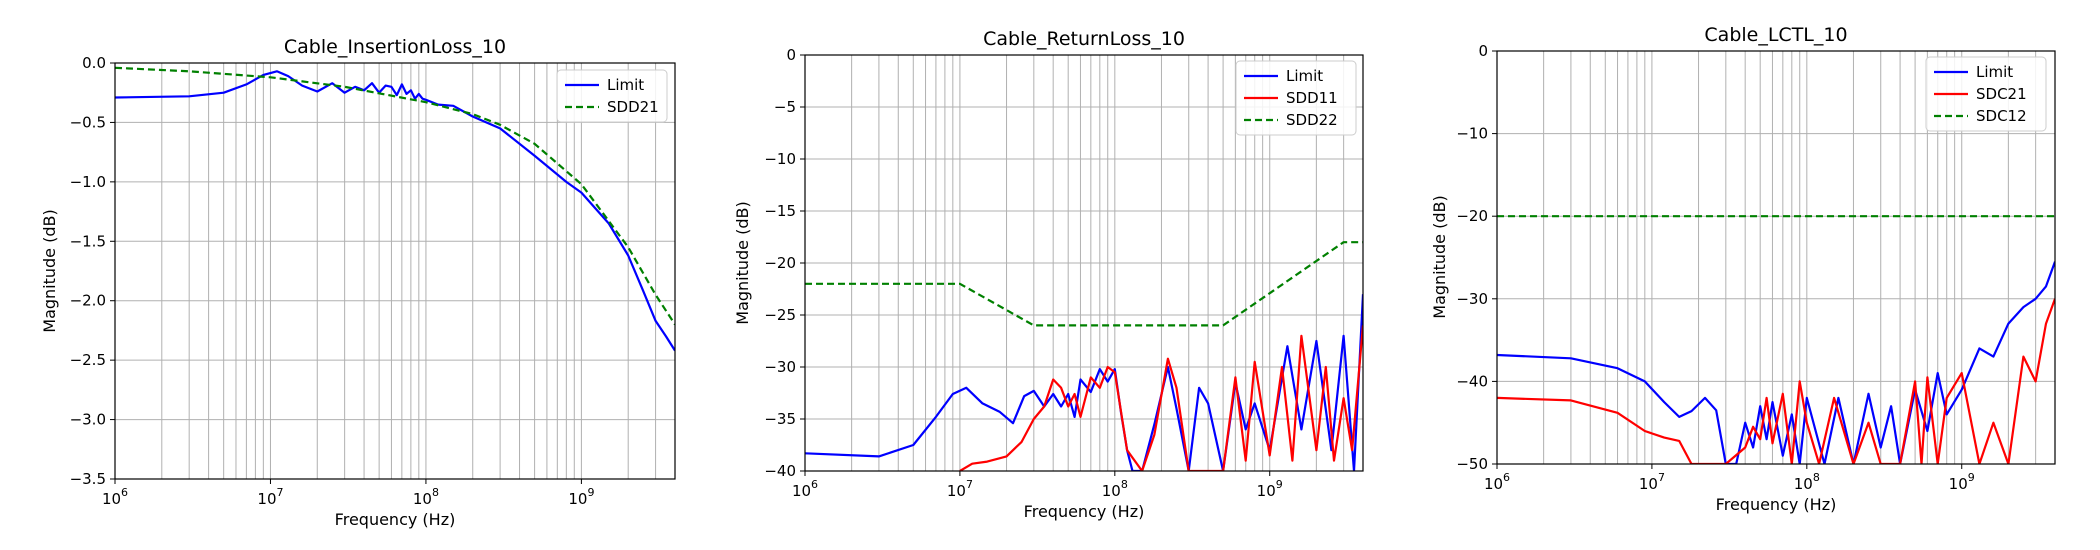 The width and height of the screenshot is (2100, 550). Describe the element at coordinates (395, 196) in the screenshot. I see `series-line-sdd21` at that location.